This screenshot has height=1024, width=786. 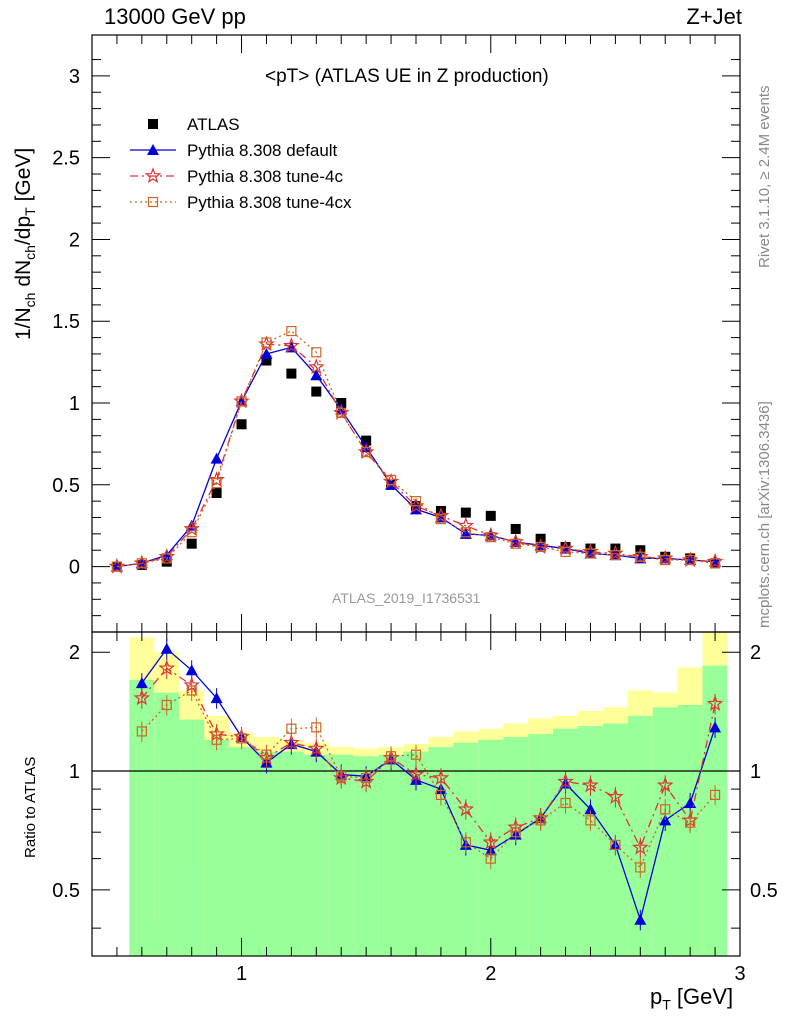 I want to click on x-axis-label: pT [GeV], so click(x=692, y=998).